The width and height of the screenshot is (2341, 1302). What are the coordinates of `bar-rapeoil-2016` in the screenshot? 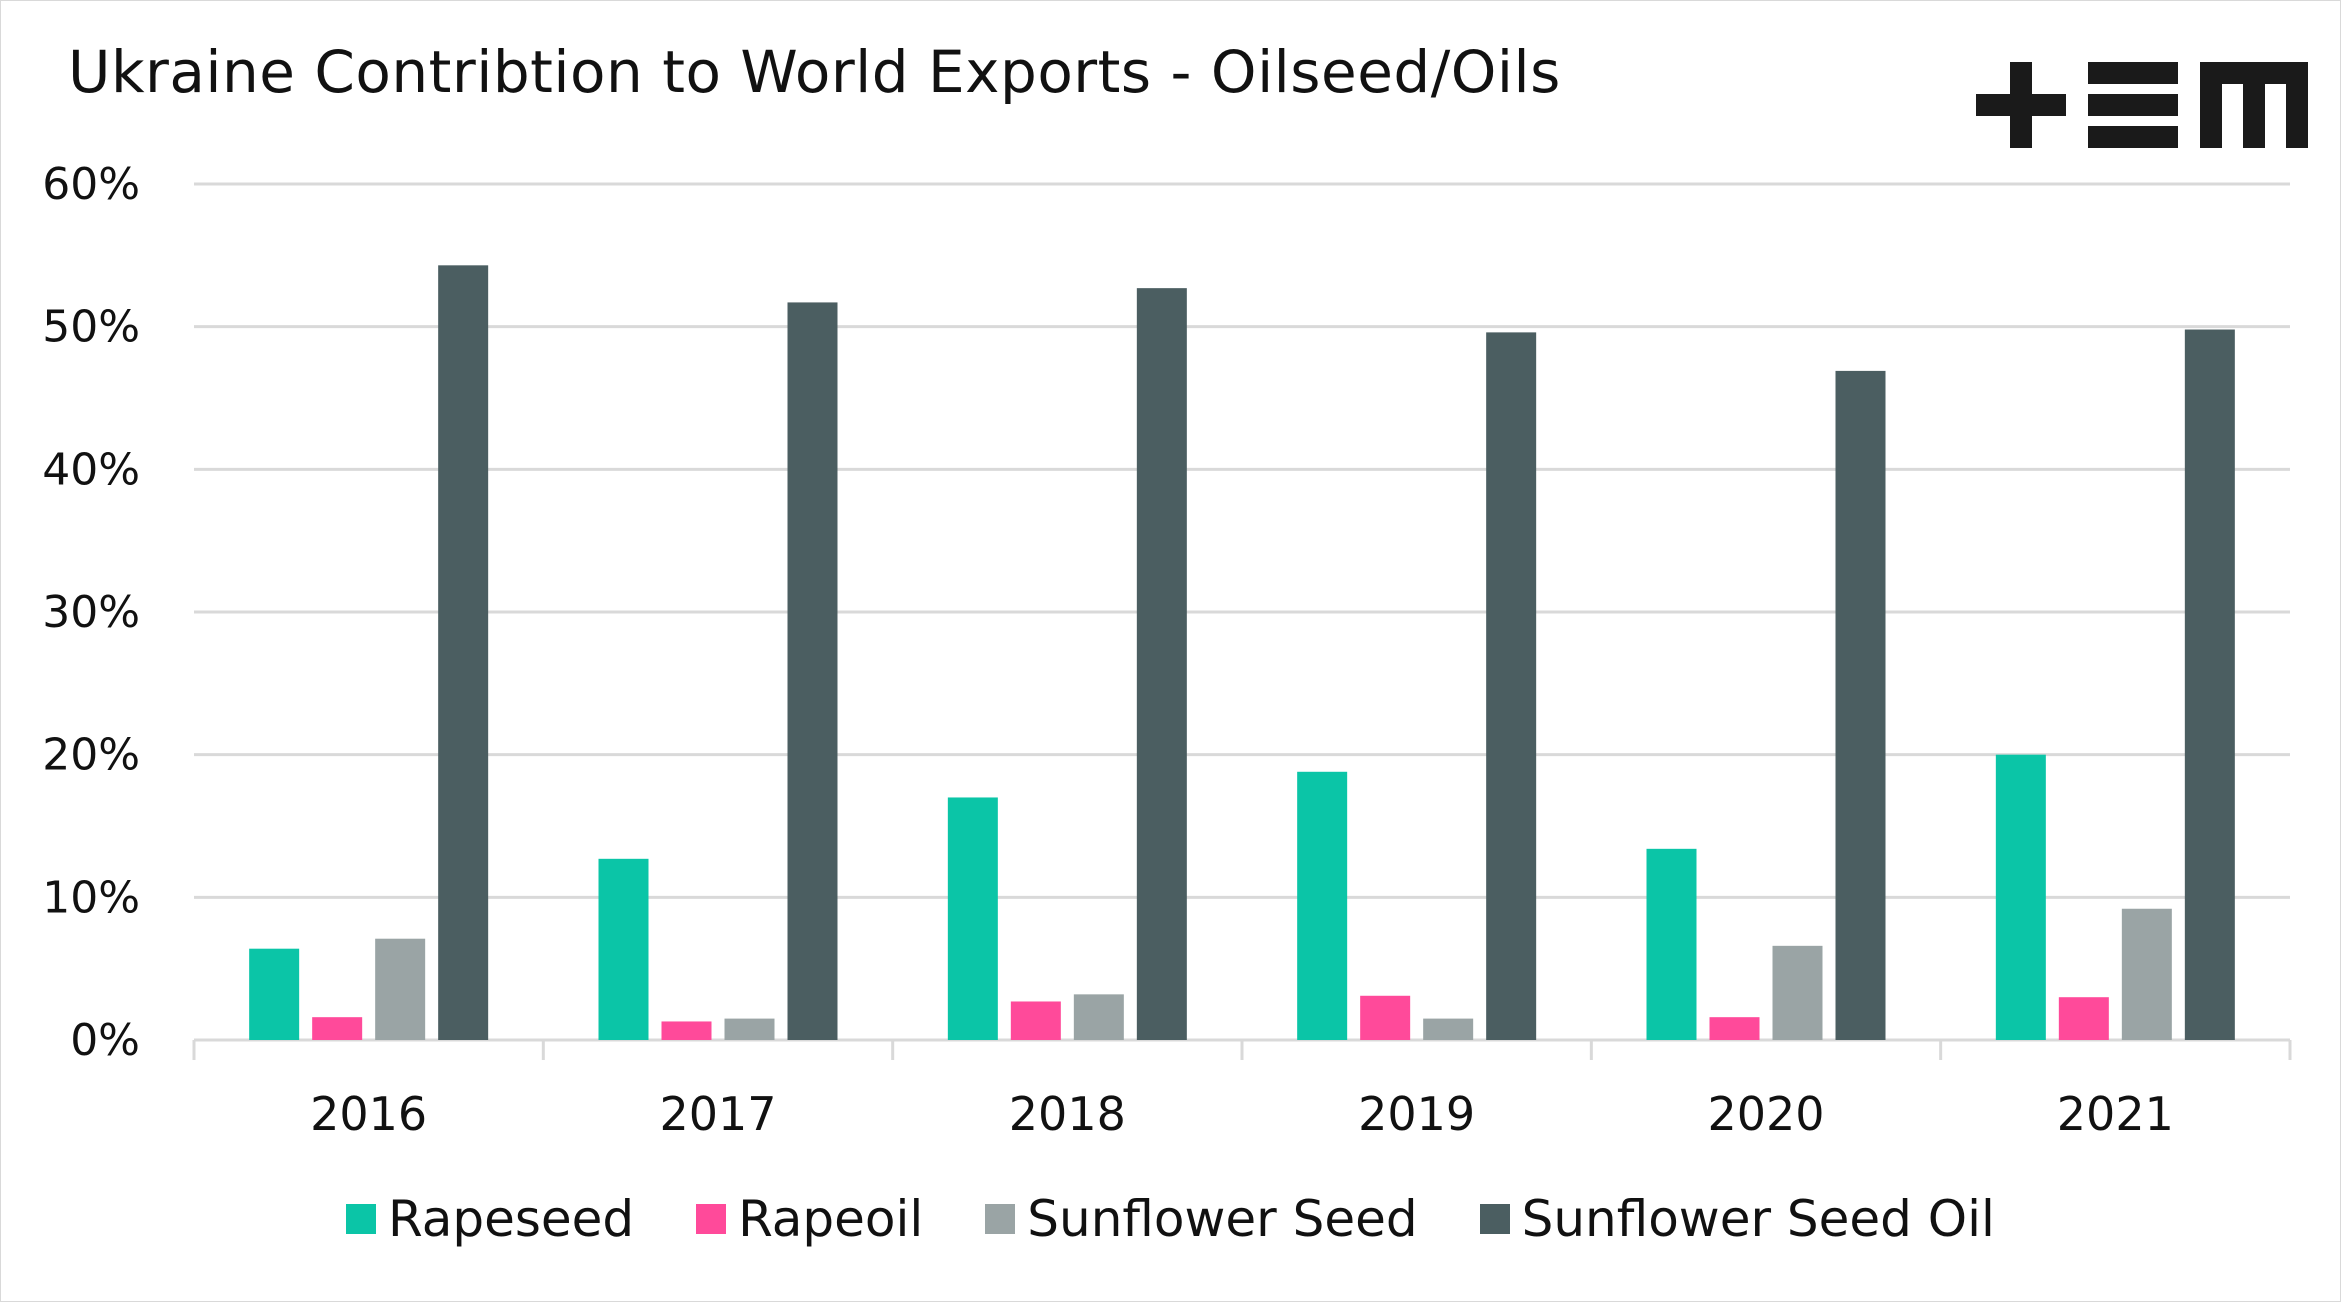 It's located at (337, 1028).